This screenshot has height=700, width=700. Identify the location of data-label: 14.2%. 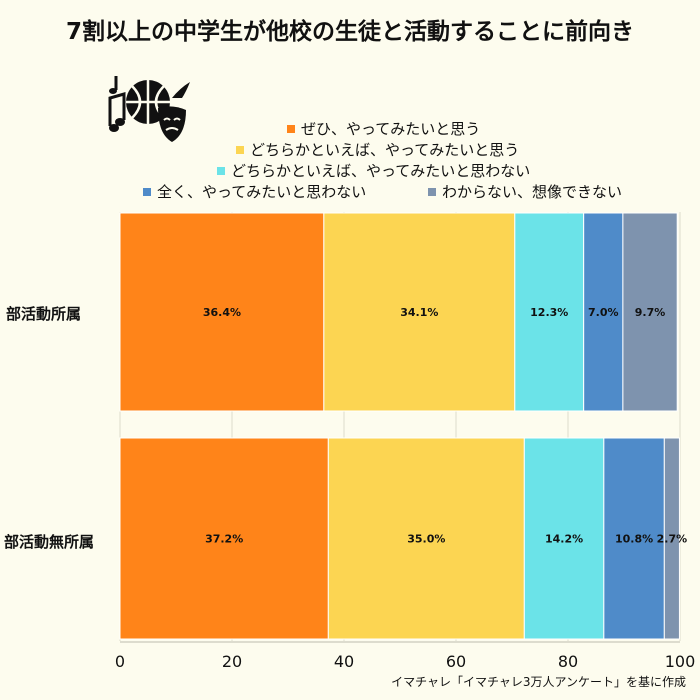
(564, 539).